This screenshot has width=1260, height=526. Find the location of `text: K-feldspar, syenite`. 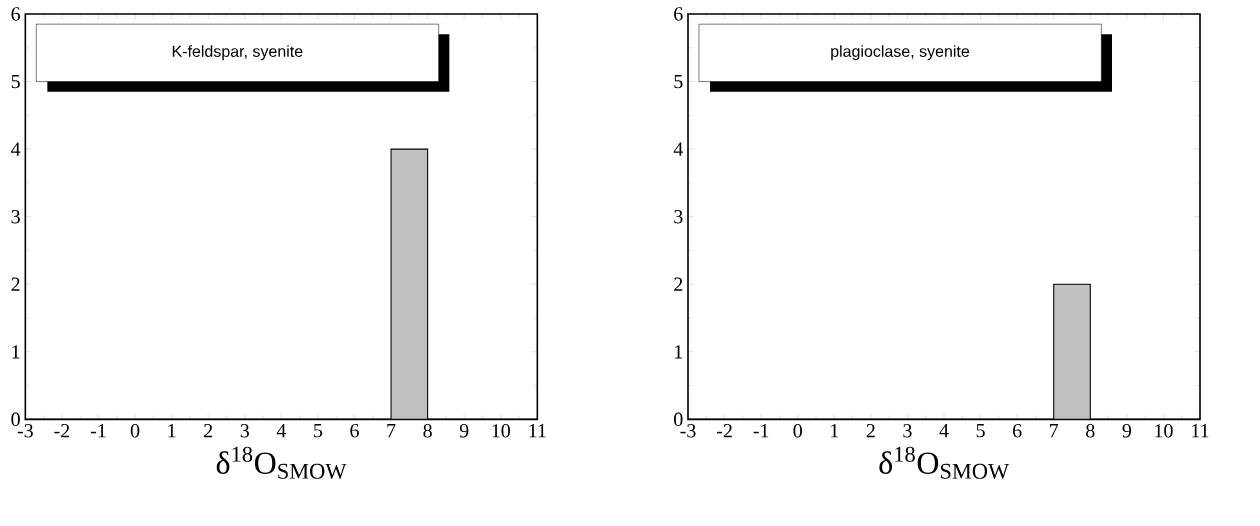

text: K-feldspar, syenite is located at coordinates (237, 53).